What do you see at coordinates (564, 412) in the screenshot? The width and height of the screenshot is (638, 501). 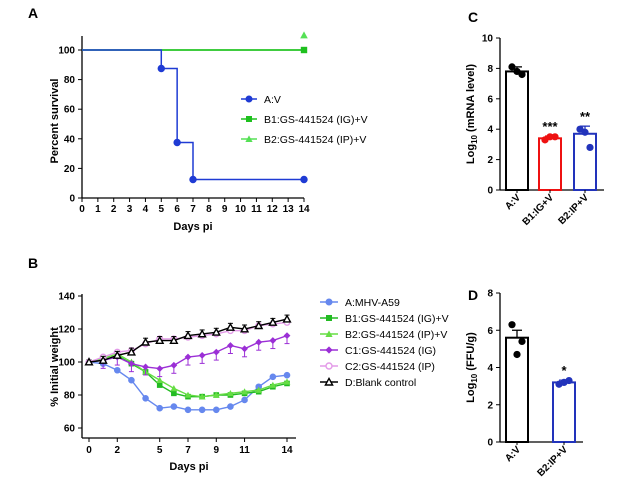 I see `d-bar` at bounding box center [564, 412].